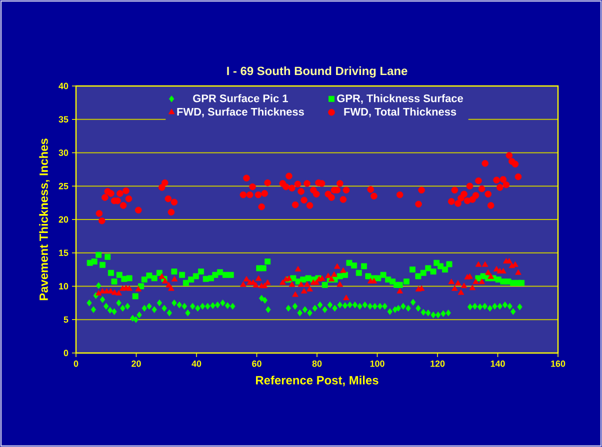 The width and height of the screenshot is (602, 447). What do you see at coordinates (44, 219) in the screenshot?
I see `y-axis-title: Pavement Thickness, Inches` at bounding box center [44, 219].